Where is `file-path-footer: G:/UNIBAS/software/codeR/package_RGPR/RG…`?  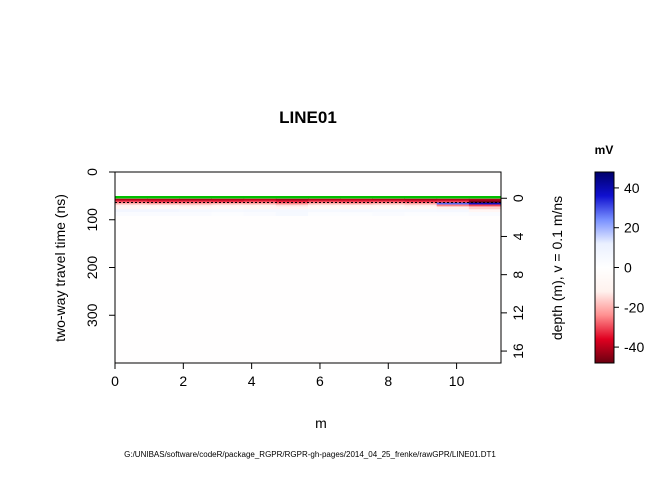
file-path-footer: G:/UNIBAS/software/codeR/package_RGPR/RG… is located at coordinates (310, 454).